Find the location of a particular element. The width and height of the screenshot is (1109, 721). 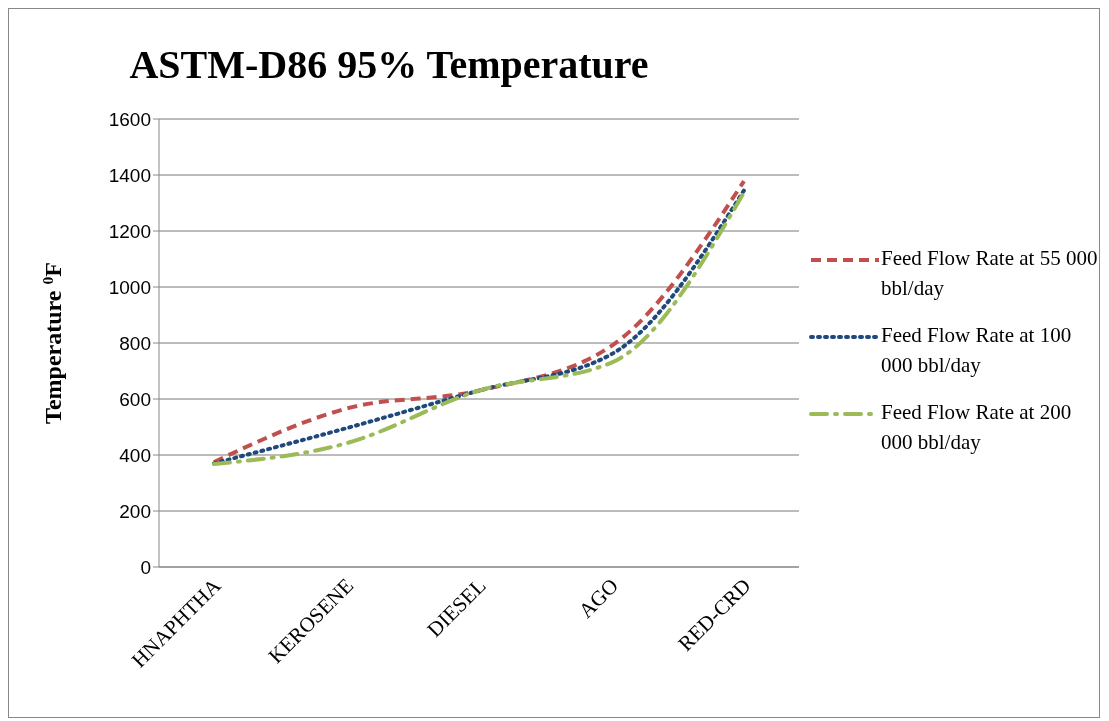

y-tick-label: 1400 is located at coordinates (129, 175).